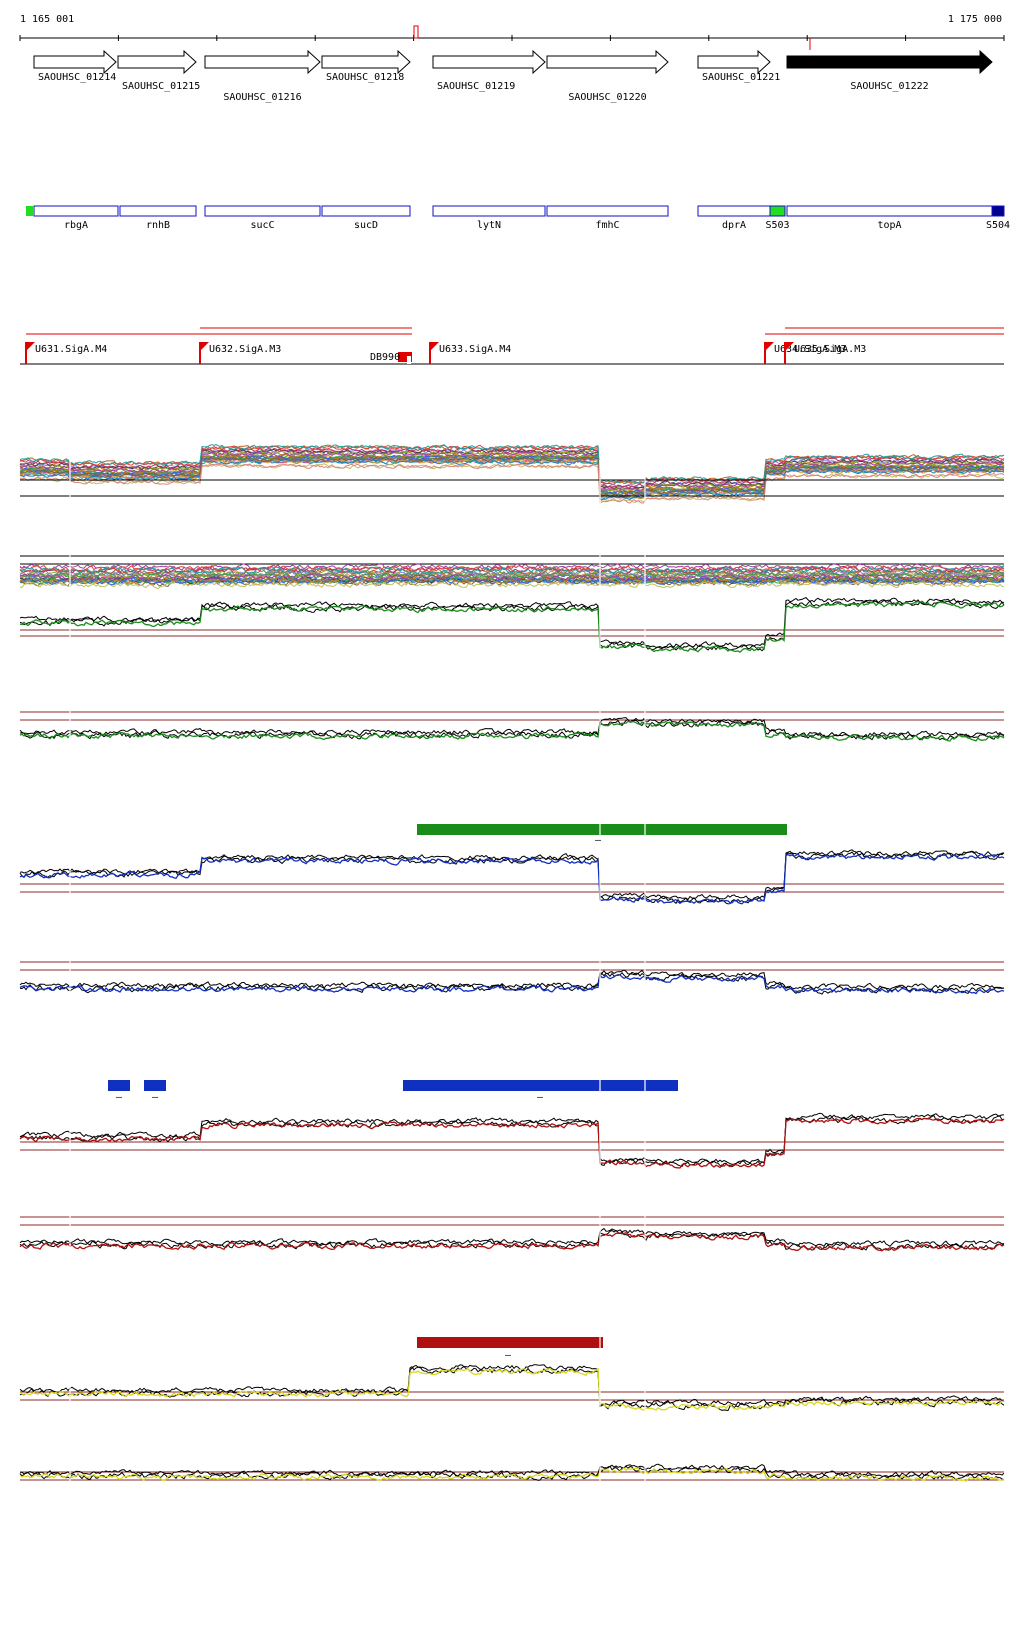 The image size is (1024, 1640). Describe the element at coordinates (975, 19) in the screenshot. I see `coord-end-label: 1 175 000` at that location.